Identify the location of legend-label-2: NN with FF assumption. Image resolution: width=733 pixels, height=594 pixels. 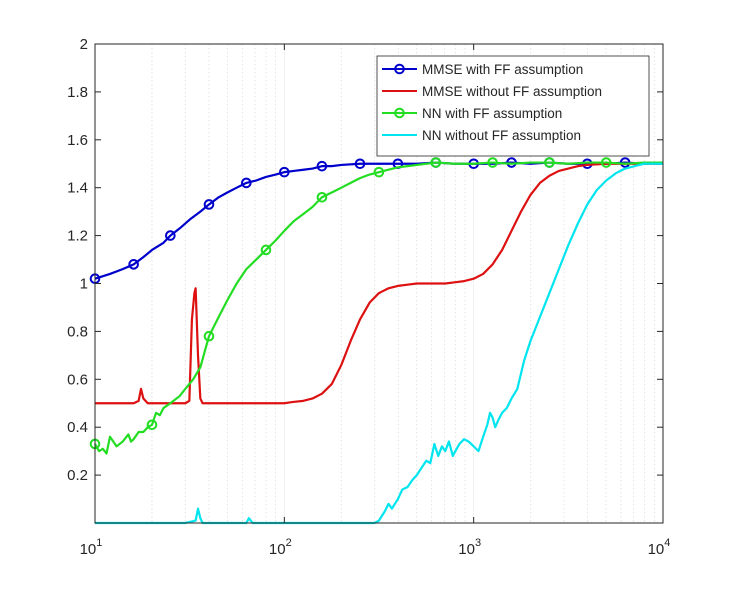
(492, 113).